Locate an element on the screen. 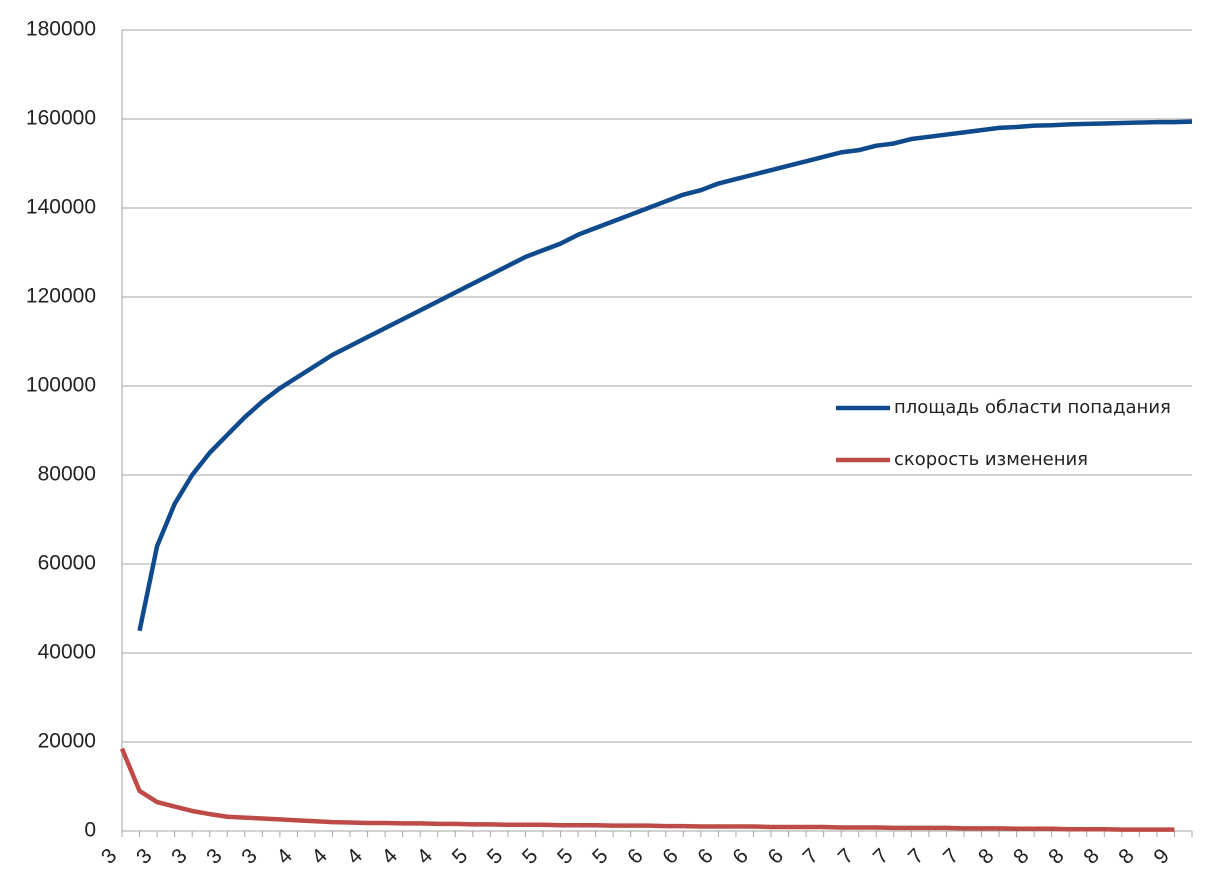 This screenshot has width=1227, height=877. y-tick-label: 20000 is located at coordinates (67, 741).